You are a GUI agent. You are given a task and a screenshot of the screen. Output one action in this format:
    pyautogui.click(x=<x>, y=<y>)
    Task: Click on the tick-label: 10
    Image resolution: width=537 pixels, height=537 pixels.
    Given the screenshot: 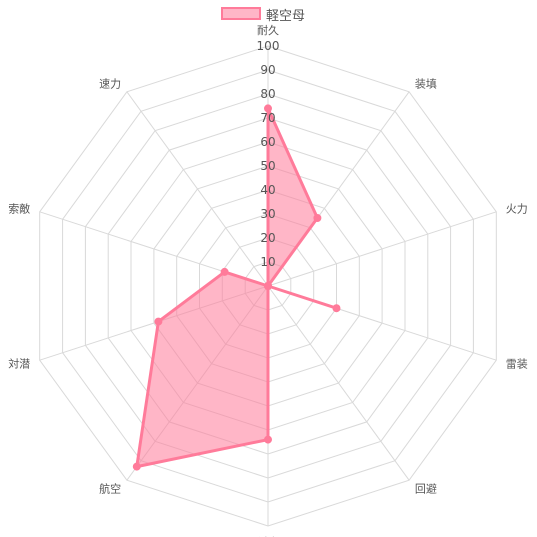 What is the action you would take?
    pyautogui.click(x=267, y=262)
    